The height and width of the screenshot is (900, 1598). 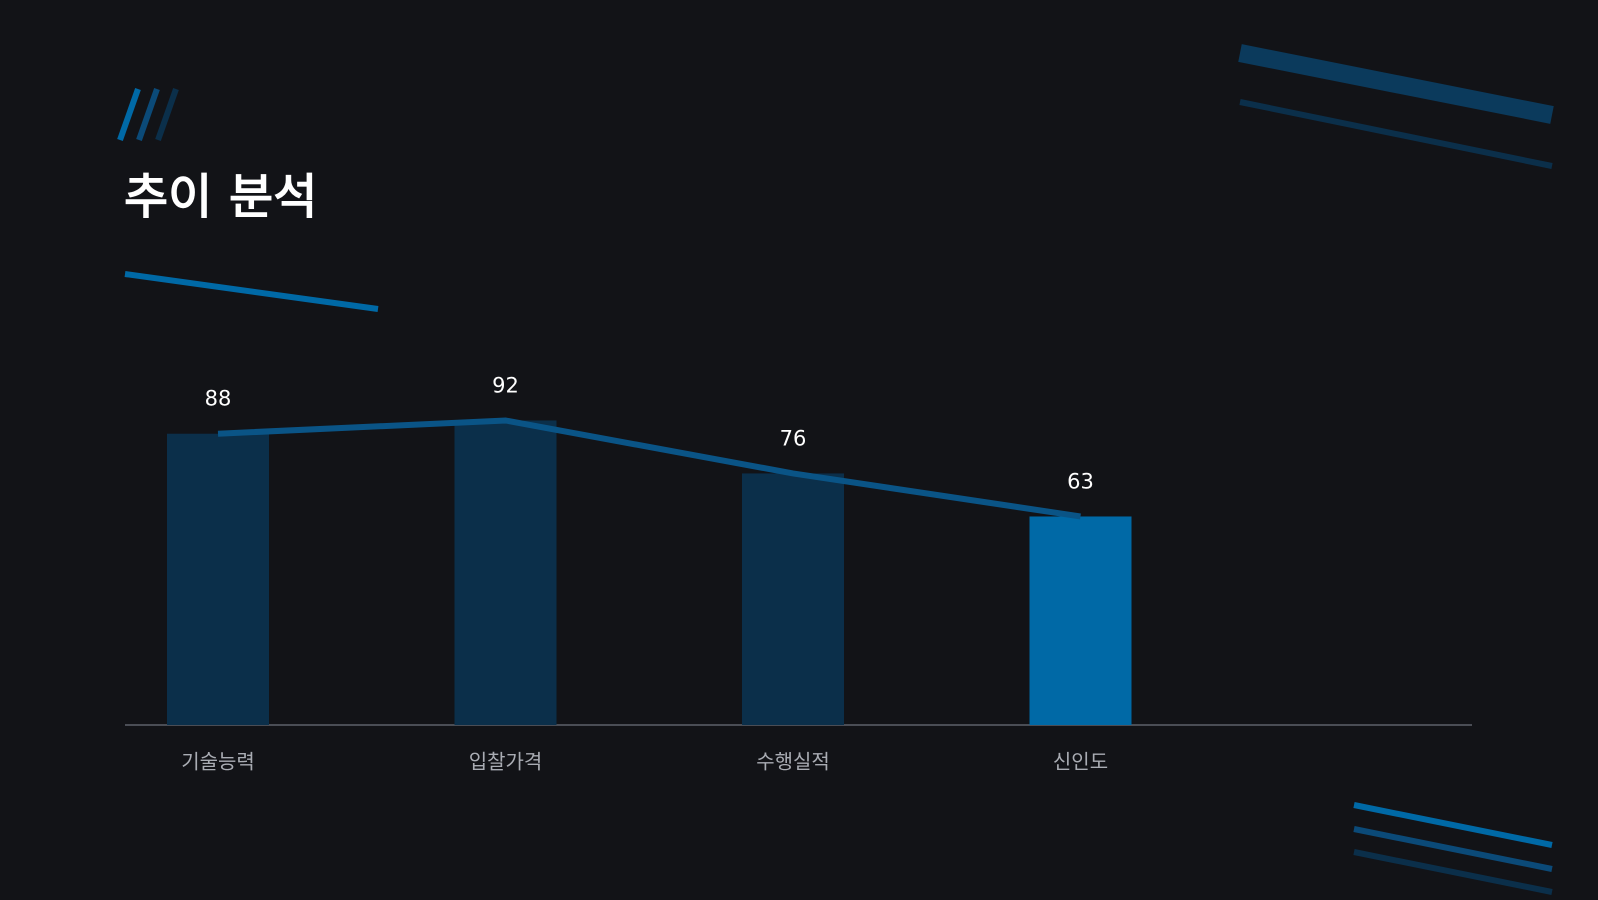 I want to click on category-label: 입찰가격, so click(x=506, y=762).